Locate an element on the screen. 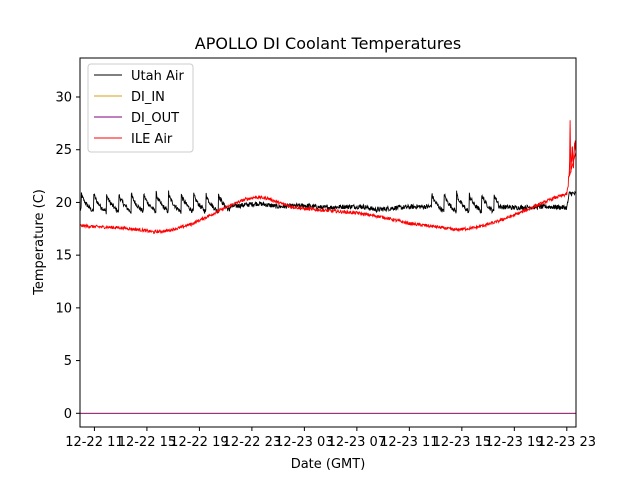  chart-title: APOLLO DI Coolant Temperatures is located at coordinates (328, 43).